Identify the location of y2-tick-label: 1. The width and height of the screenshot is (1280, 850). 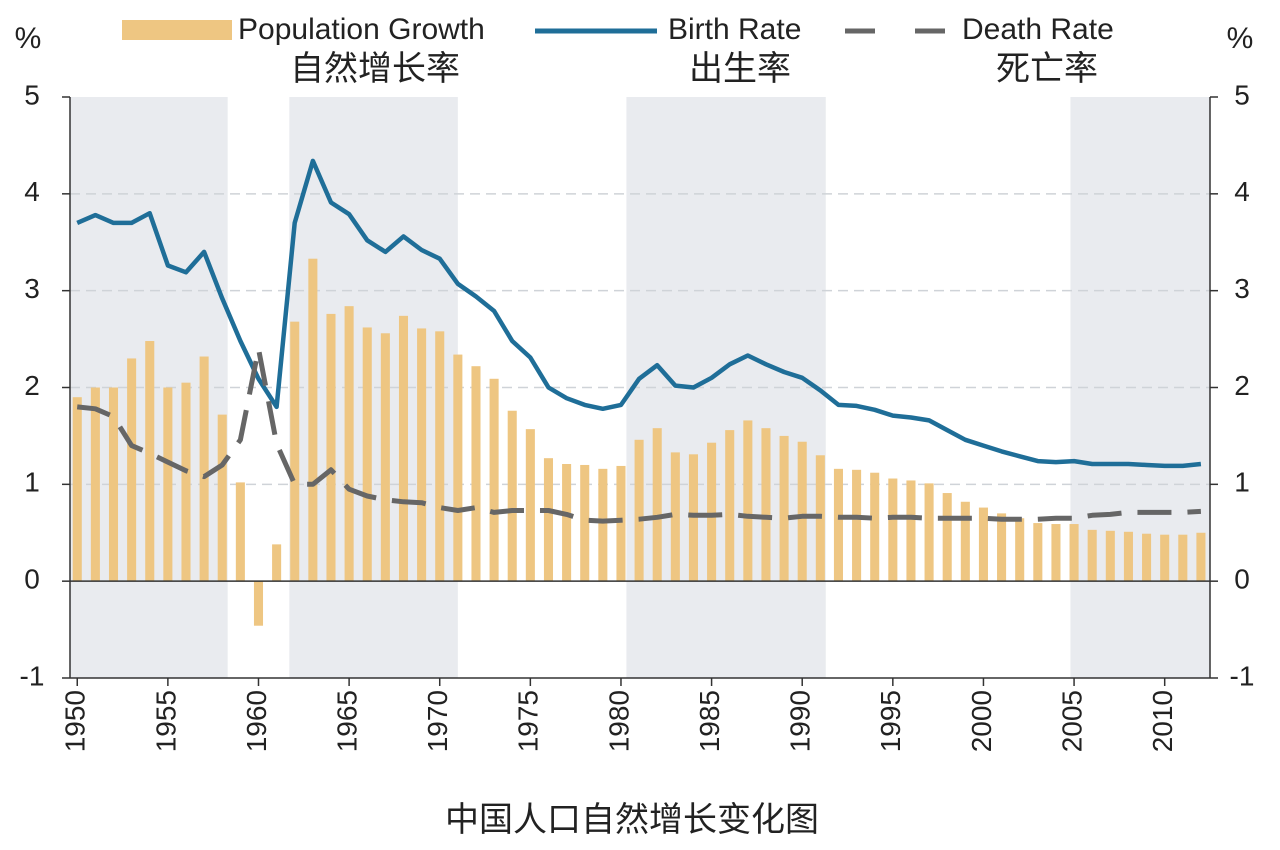
(1242, 482).